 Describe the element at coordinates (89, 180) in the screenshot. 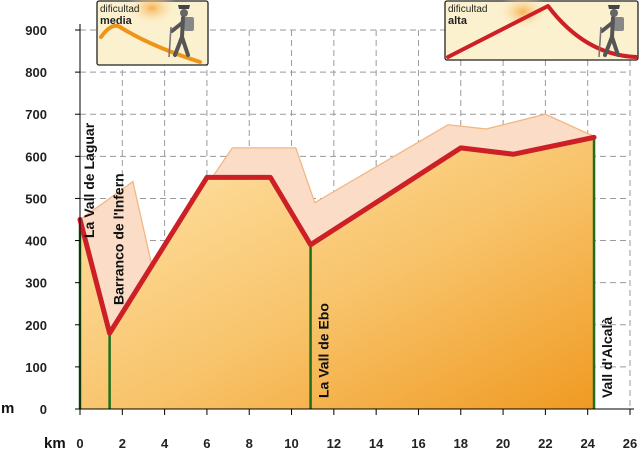

I see `waypoint-label-0: La Vall de Laguar` at that location.